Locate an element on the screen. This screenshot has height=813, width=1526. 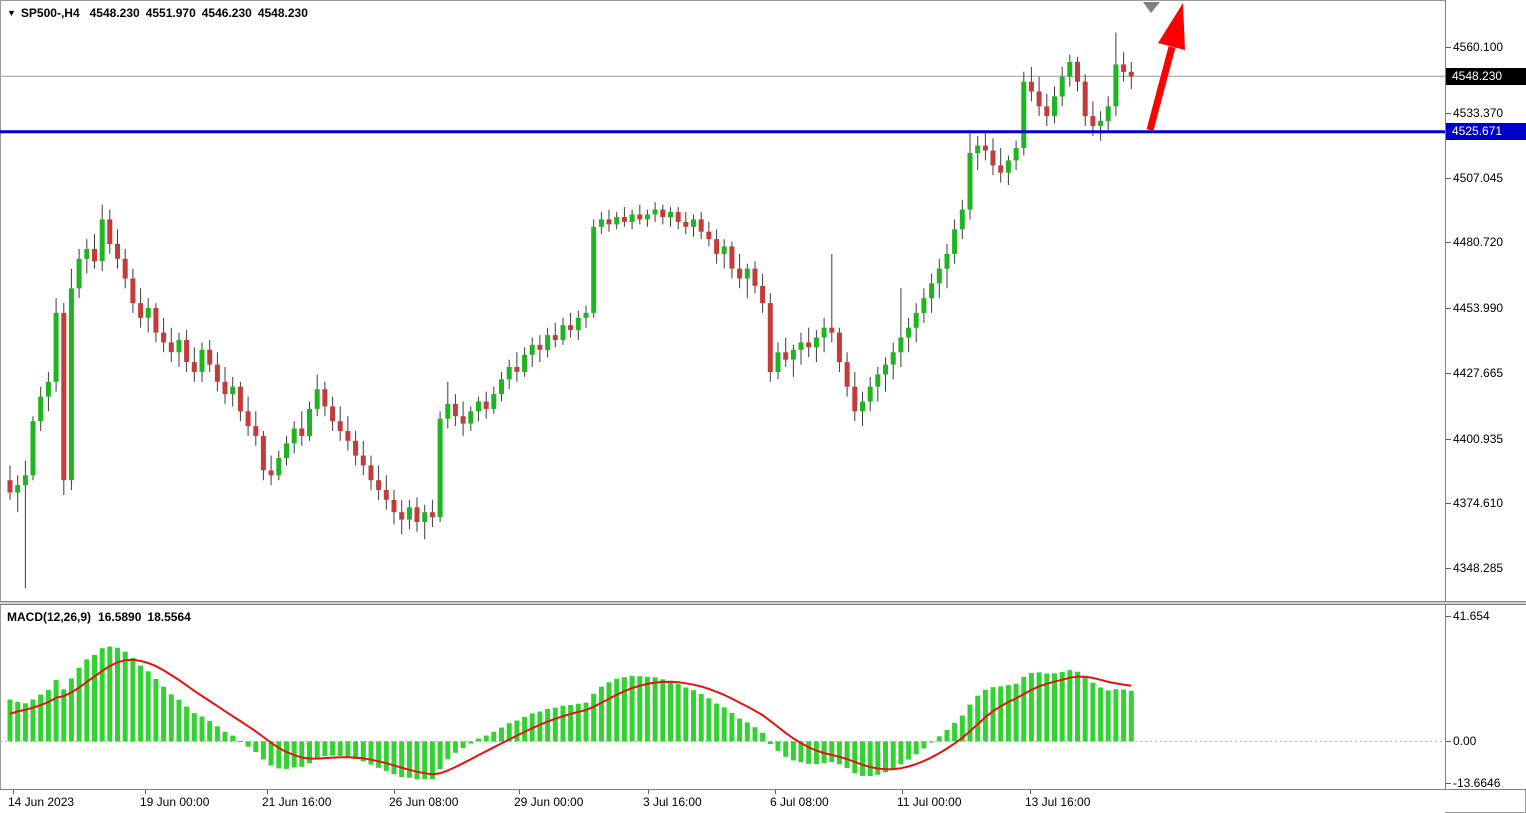
symbol-period-label: SP500-,H4 is located at coordinates (50, 13).